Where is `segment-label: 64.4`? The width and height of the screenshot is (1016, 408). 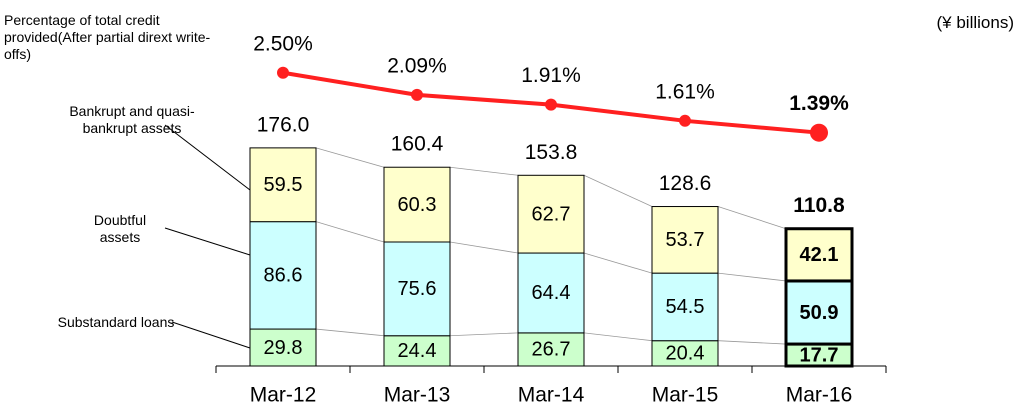 segment-label: 64.4 is located at coordinates (551, 293).